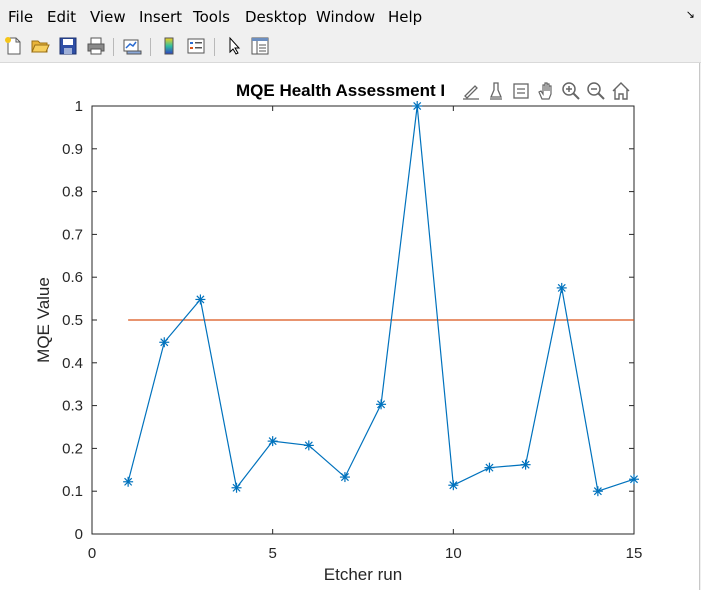  I want to click on legend-icon, so click(196, 46).